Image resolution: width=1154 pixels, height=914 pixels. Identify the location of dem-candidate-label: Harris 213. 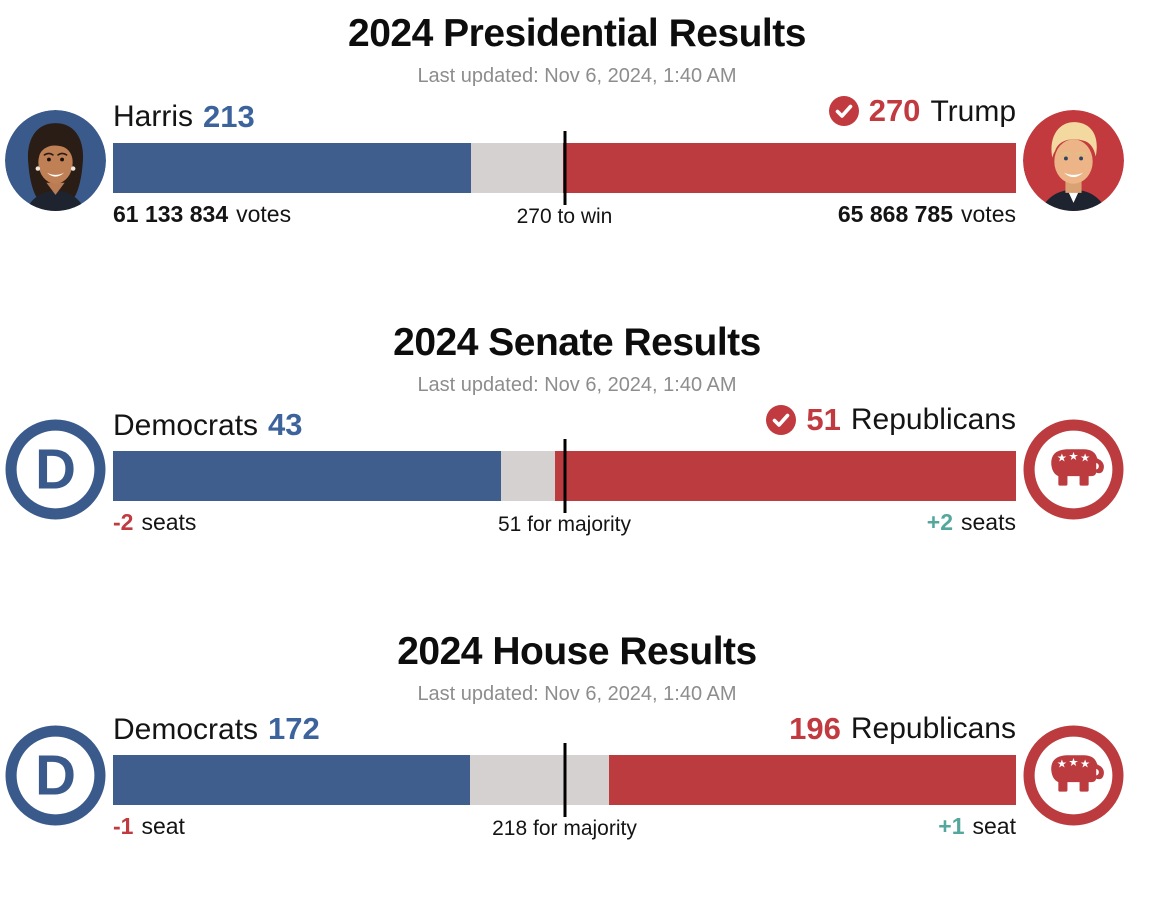
(184, 116).